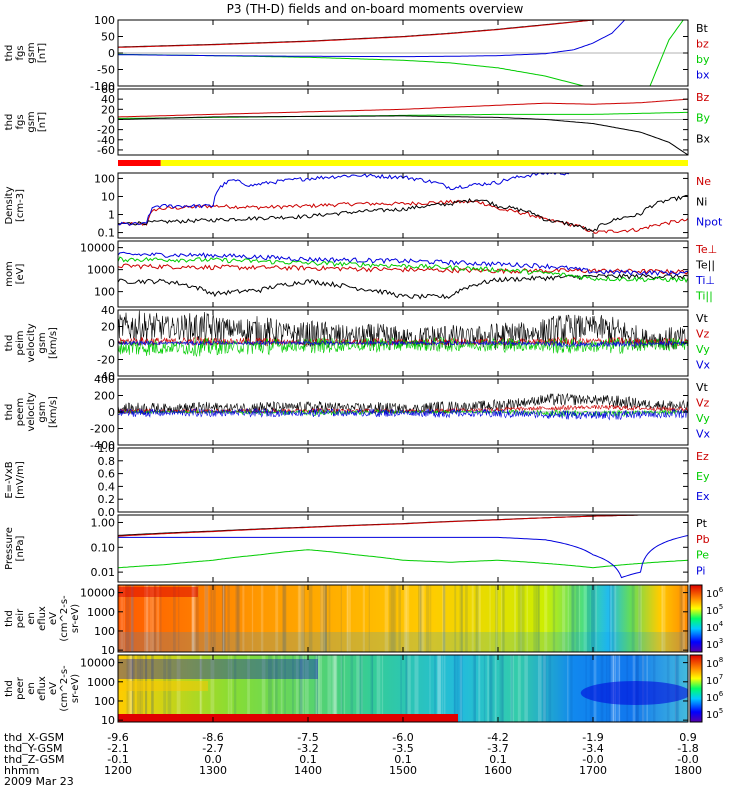  I want to click on panel-3: Ne Ni Npot 100 10 1 0.1 Density [cm-3], so click(363, 205).